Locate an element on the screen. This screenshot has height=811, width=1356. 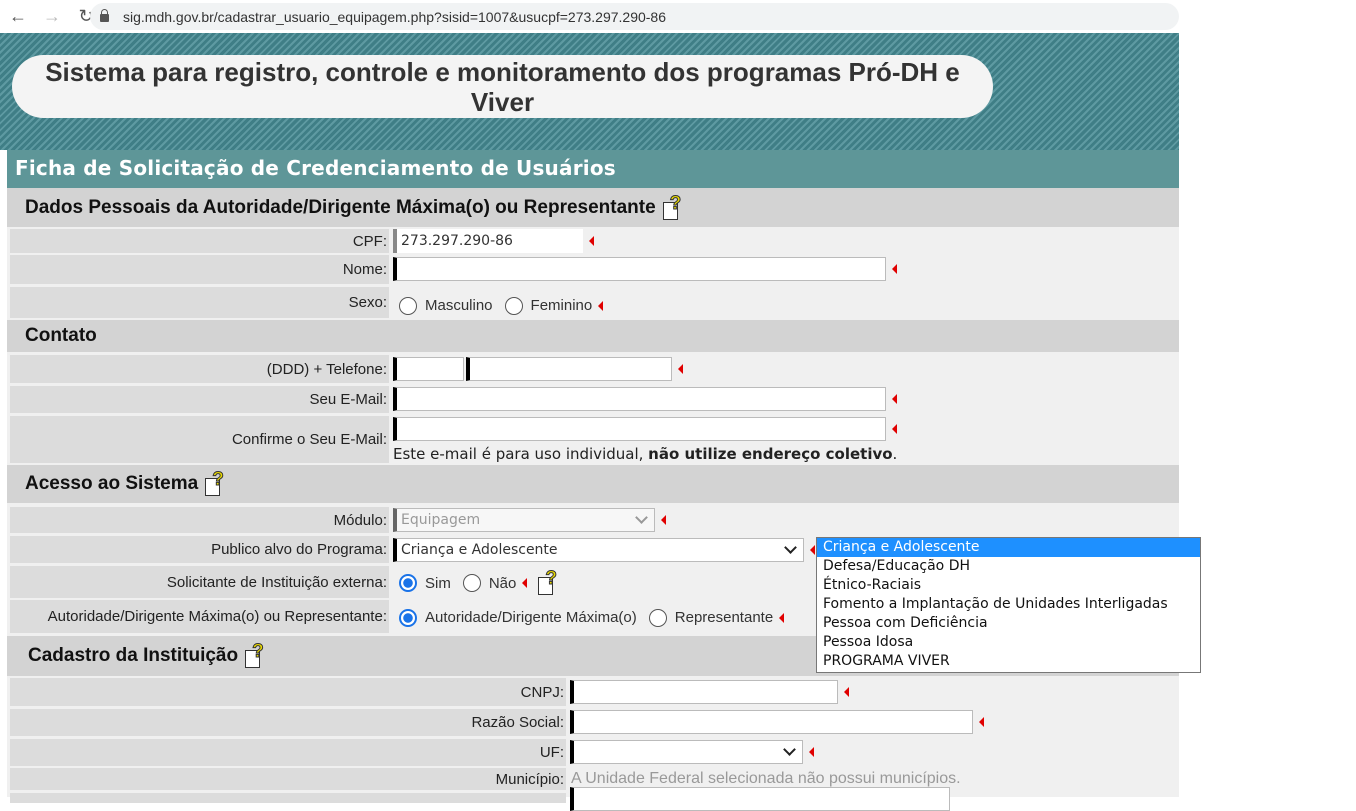
note-bold: não utilize endereço coletivo is located at coordinates (770, 454).